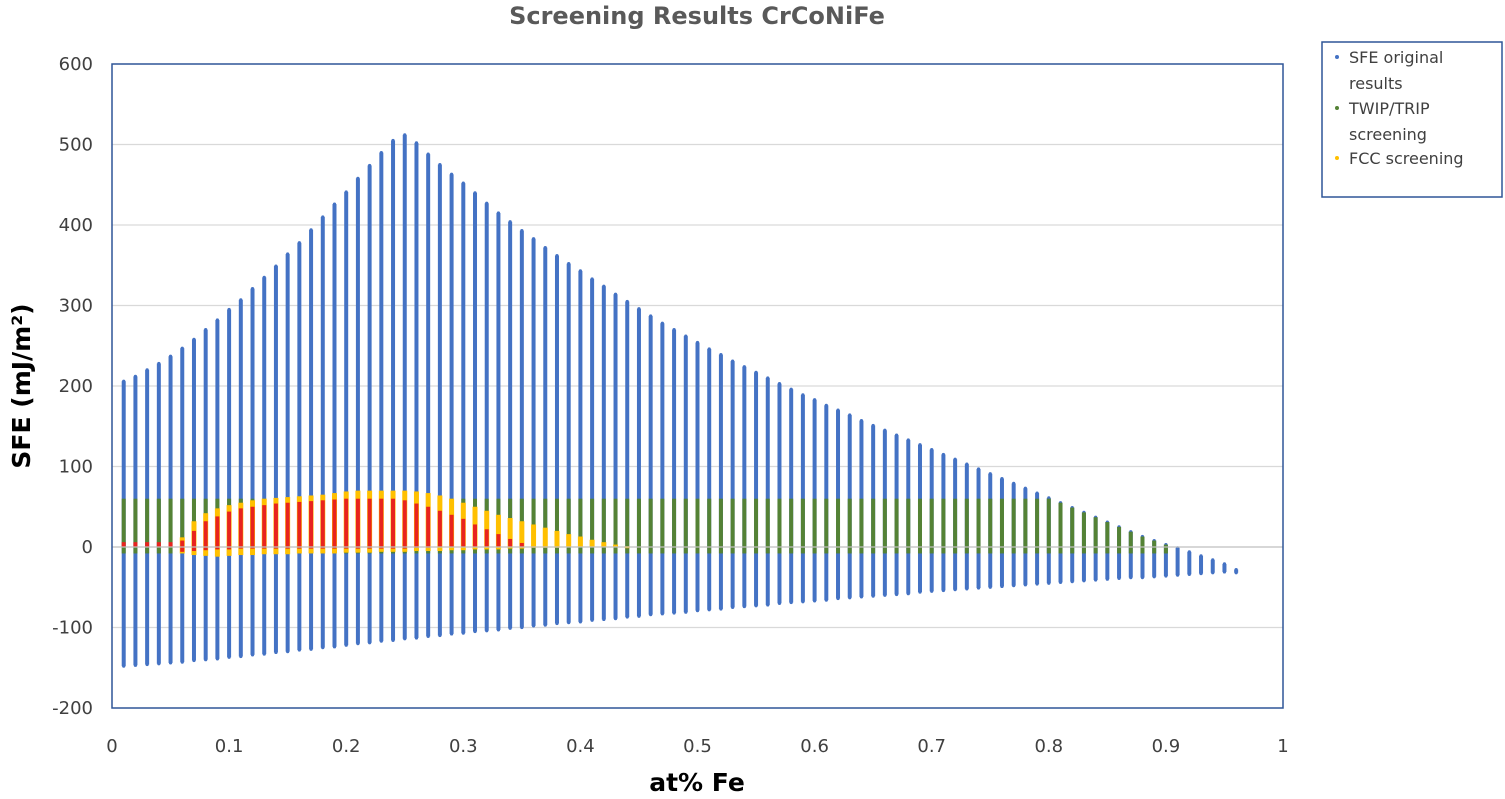 This screenshot has width=1505, height=799. Describe the element at coordinates (1337, 108) in the screenshot. I see `legend-marker-twip` at that location.